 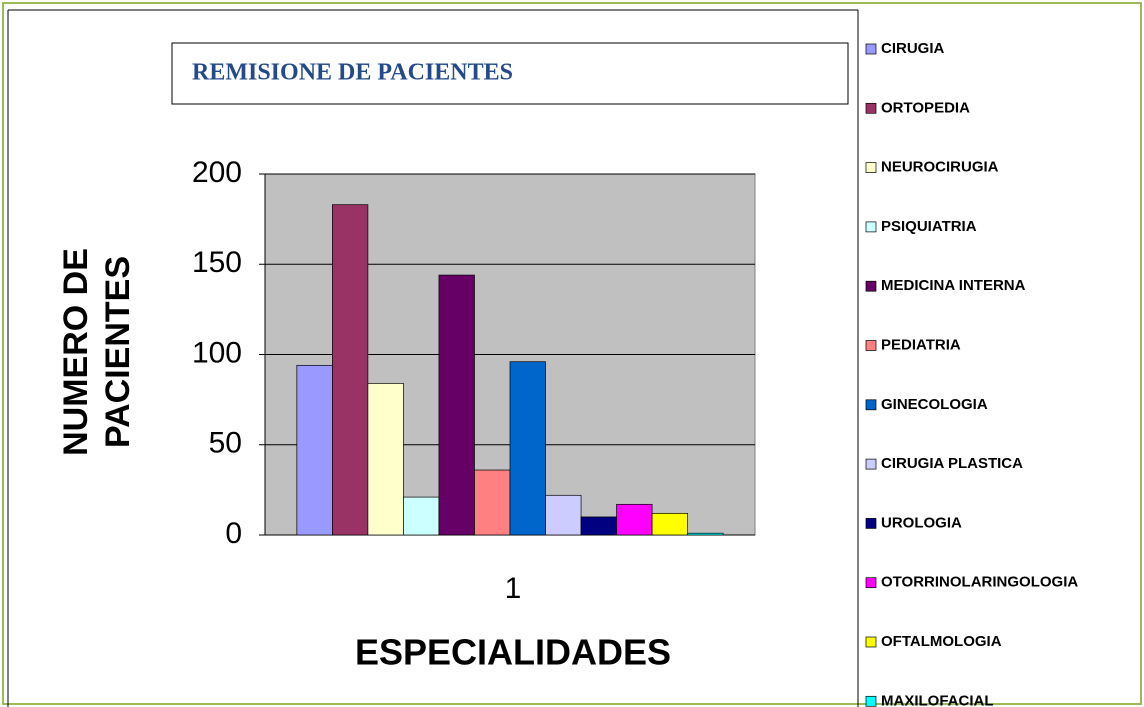 I want to click on legend-label: MAXILOFACIAL, so click(x=937, y=699).